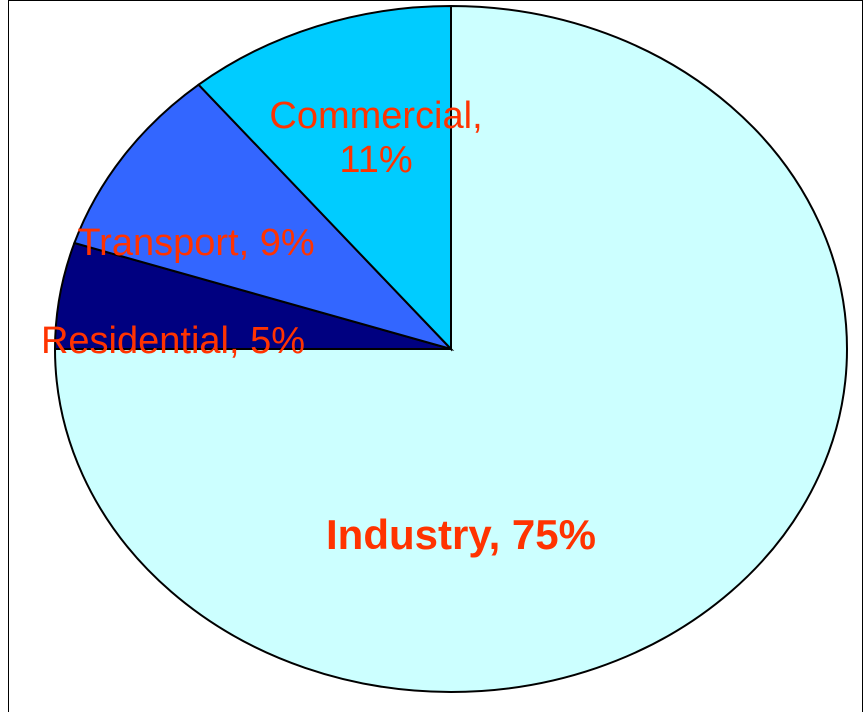 The height and width of the screenshot is (712, 865). I want to click on data-label-line: Residential, 5%, so click(173, 341).